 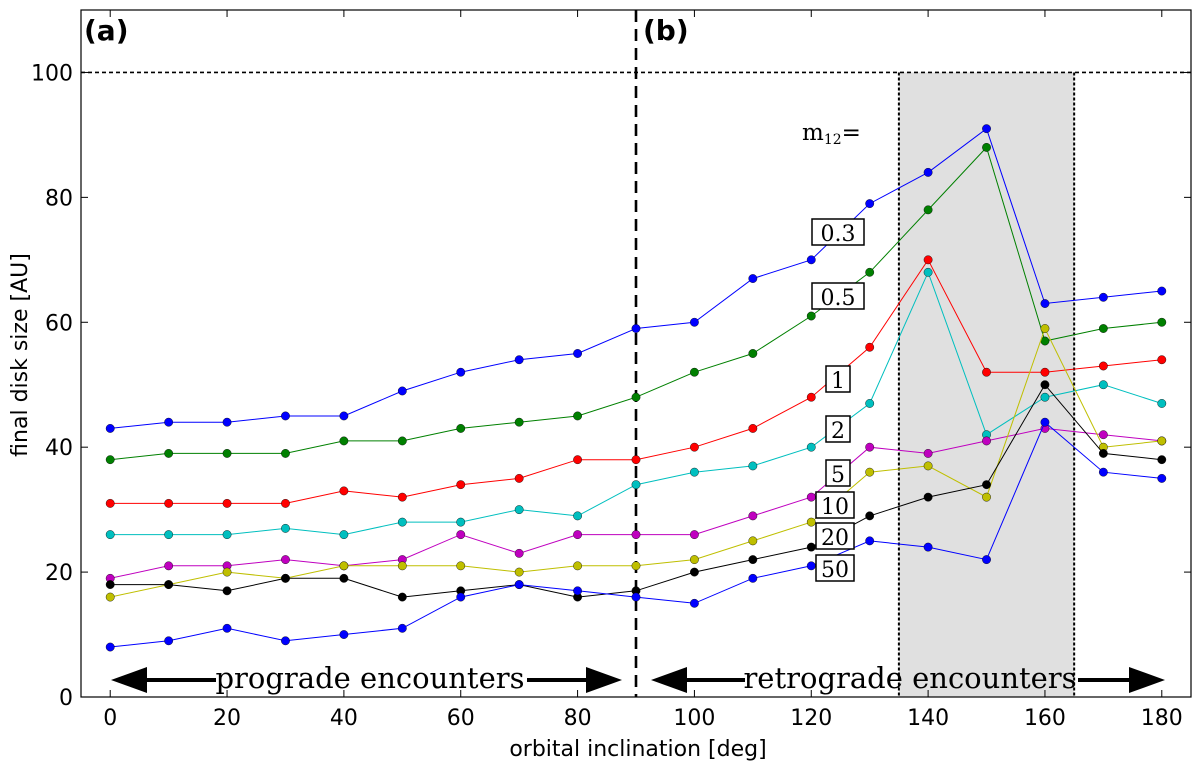 What do you see at coordinates (838, 473) in the screenshot?
I see `series-label-5: 5` at bounding box center [838, 473].